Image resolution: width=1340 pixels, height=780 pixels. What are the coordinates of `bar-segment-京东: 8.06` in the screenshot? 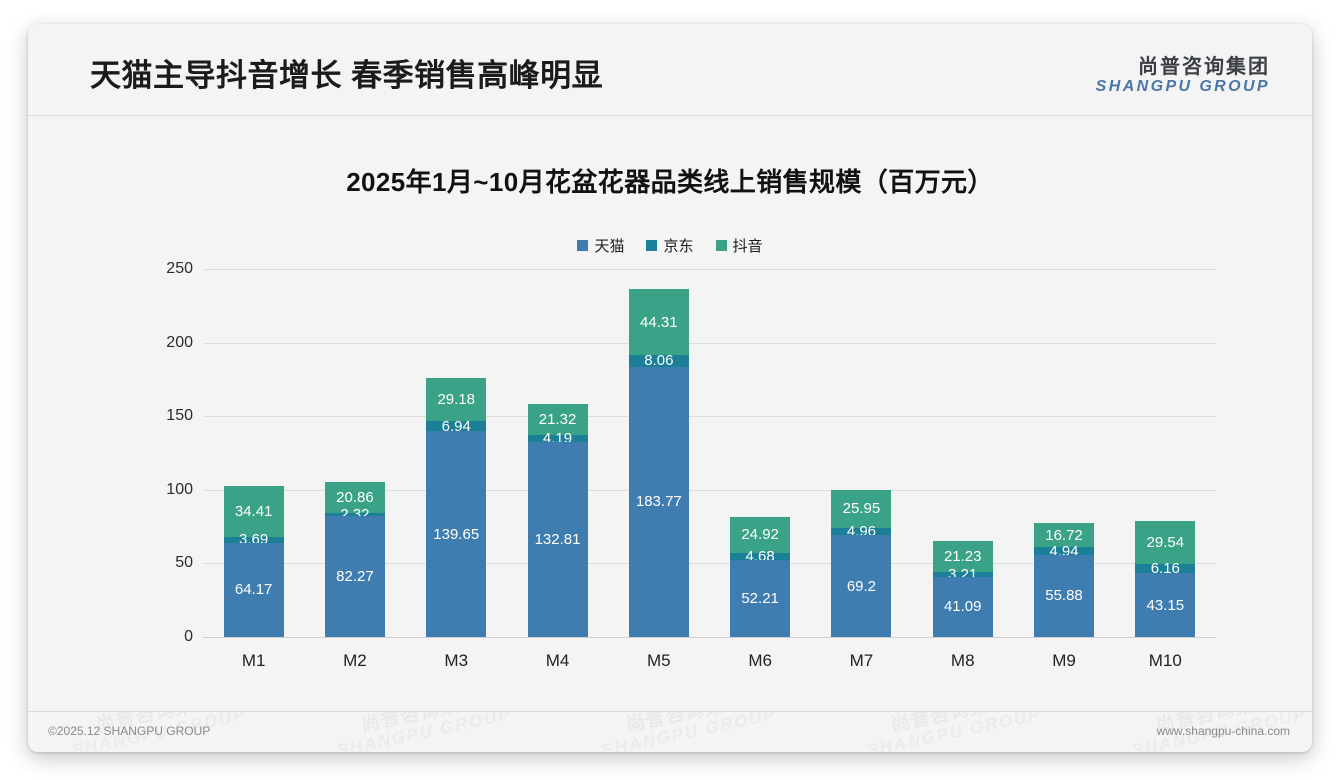 It's located at (658, 361).